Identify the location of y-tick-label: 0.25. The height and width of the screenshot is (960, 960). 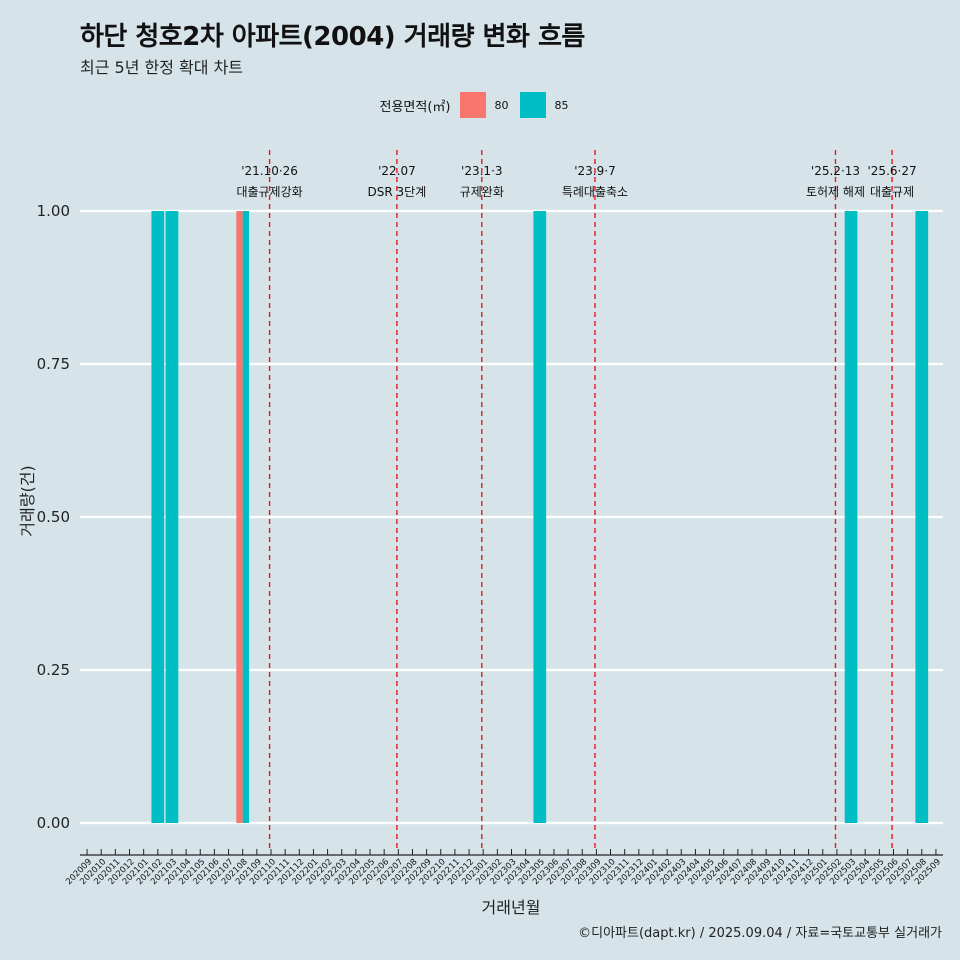
(53, 670).